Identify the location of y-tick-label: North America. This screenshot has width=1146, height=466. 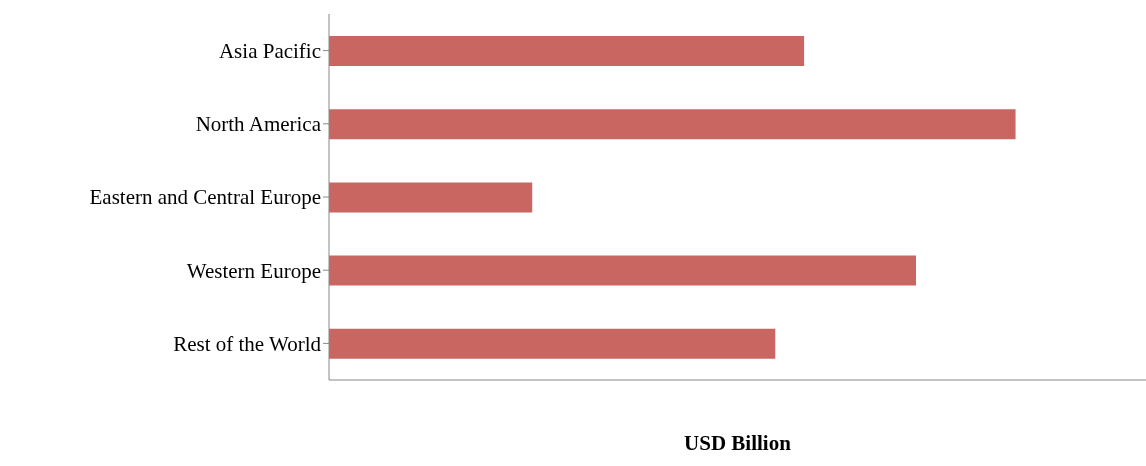
(258, 124).